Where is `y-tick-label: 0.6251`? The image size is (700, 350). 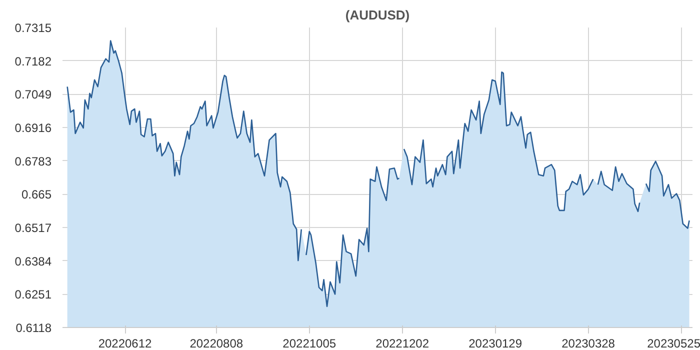 y-tick-label: 0.6251 is located at coordinates (33, 295).